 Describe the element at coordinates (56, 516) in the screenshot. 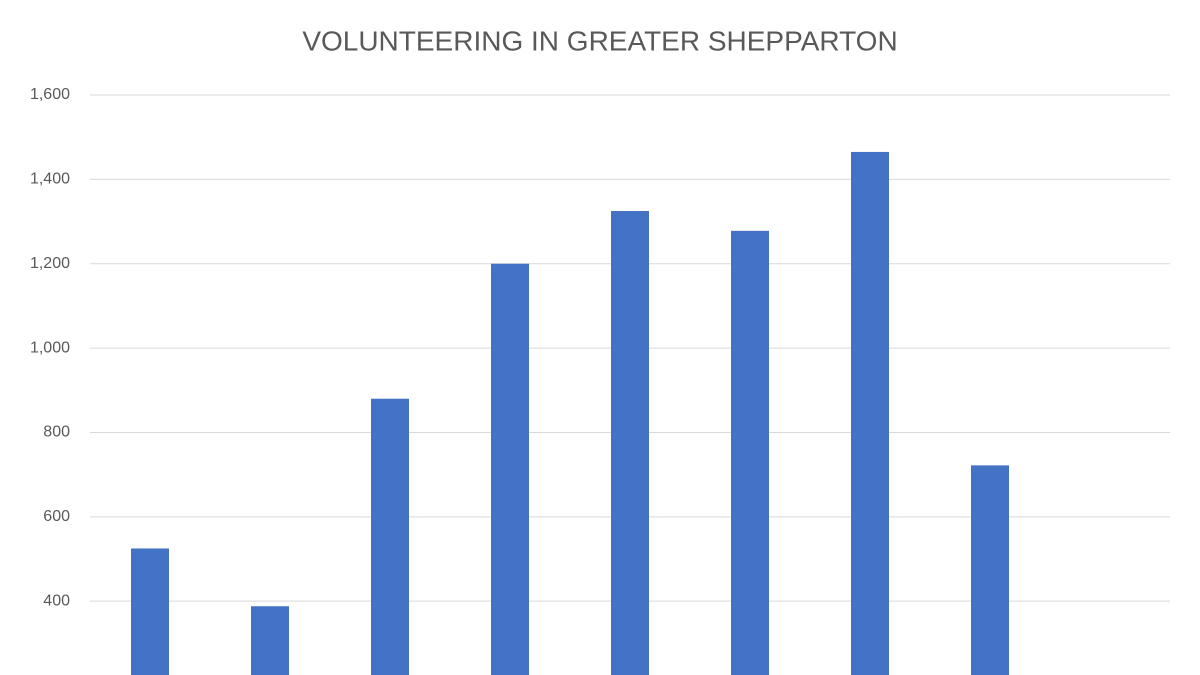

I see `y-tick-label: 600` at that location.